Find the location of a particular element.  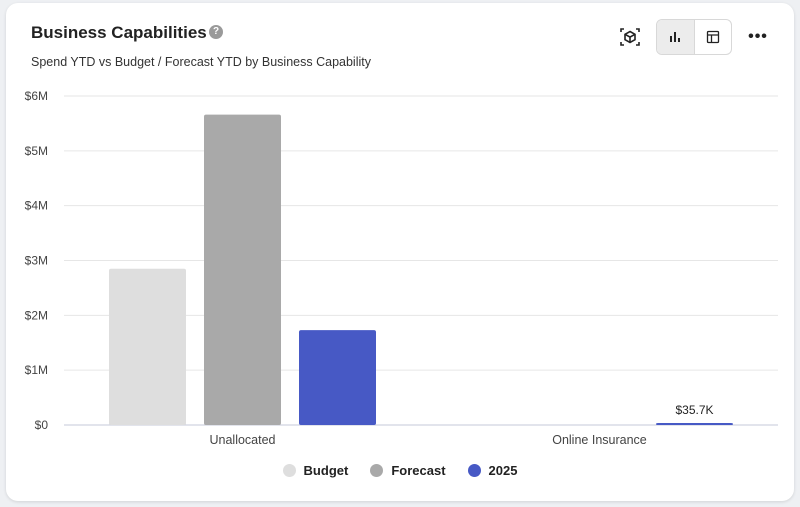

legend-item-forecast: Forecast is located at coordinates (408, 470).